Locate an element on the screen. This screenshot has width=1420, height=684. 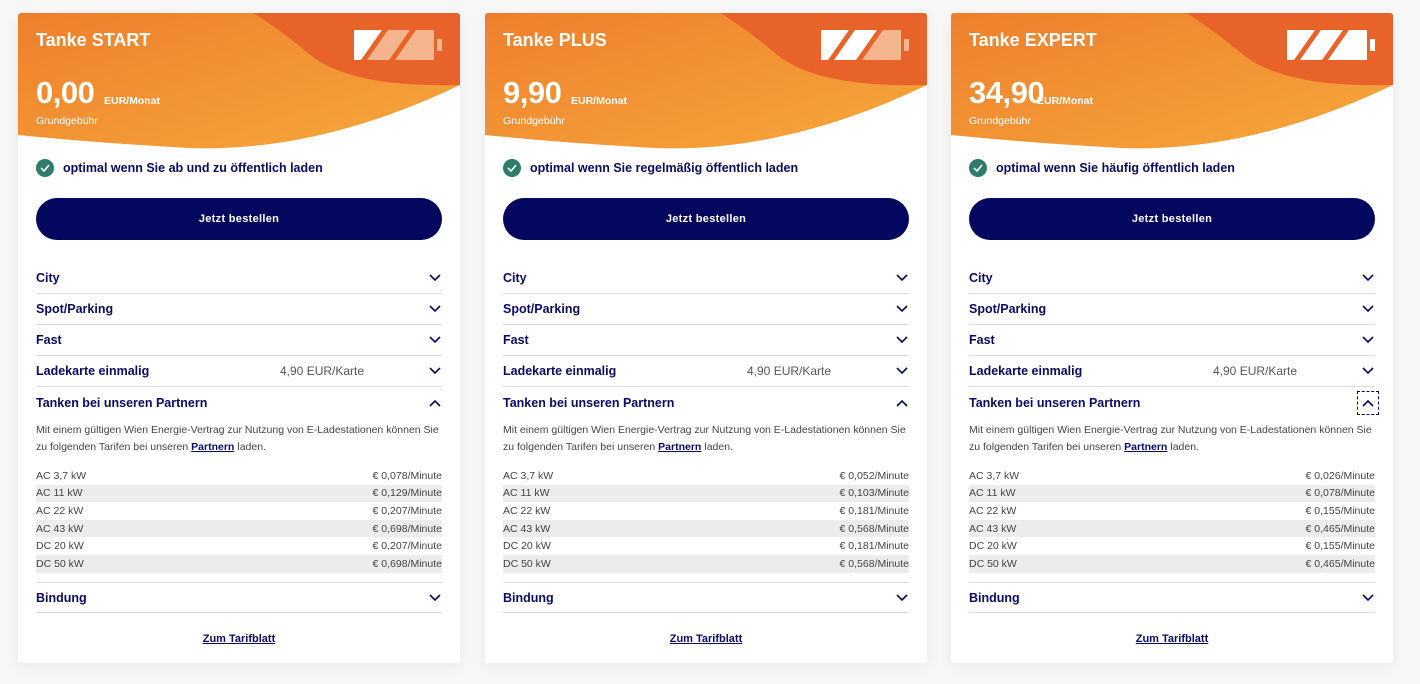
rate-row: AC 22 kW € 0,181/Minute is located at coordinates (706, 511).